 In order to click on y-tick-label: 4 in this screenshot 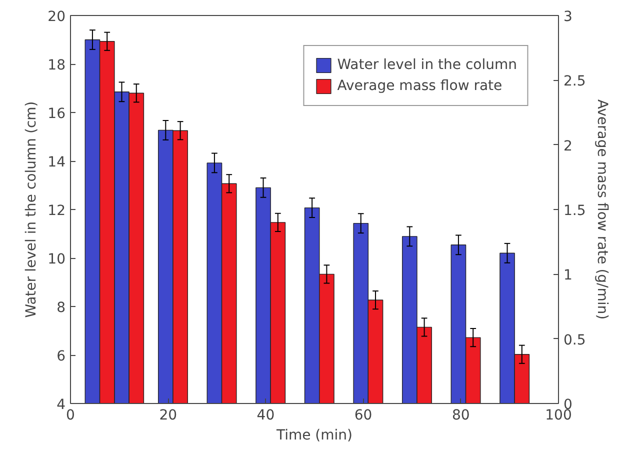, I will do `click(61, 405)`.